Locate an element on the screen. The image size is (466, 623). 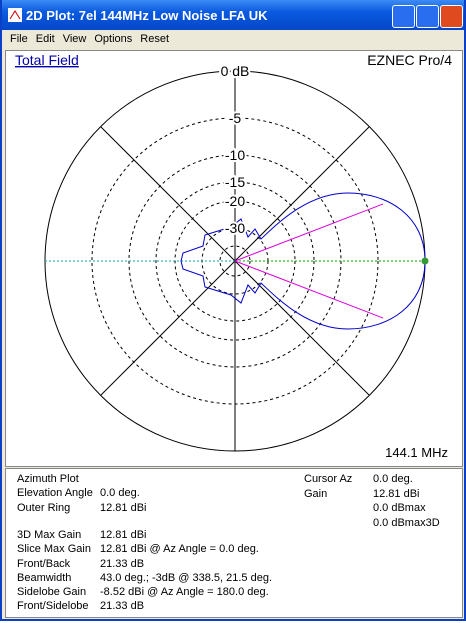
program-label: EZNEC Pro/4 is located at coordinates (409, 60).